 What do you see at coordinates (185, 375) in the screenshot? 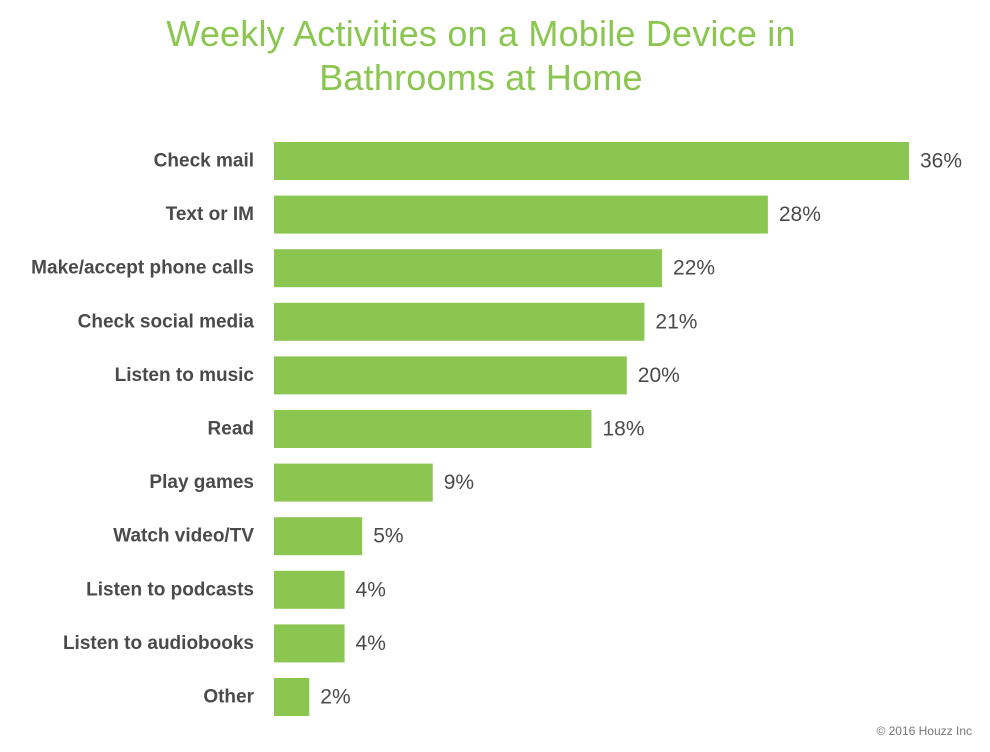
I see `category-label: Listen to music` at bounding box center [185, 375].